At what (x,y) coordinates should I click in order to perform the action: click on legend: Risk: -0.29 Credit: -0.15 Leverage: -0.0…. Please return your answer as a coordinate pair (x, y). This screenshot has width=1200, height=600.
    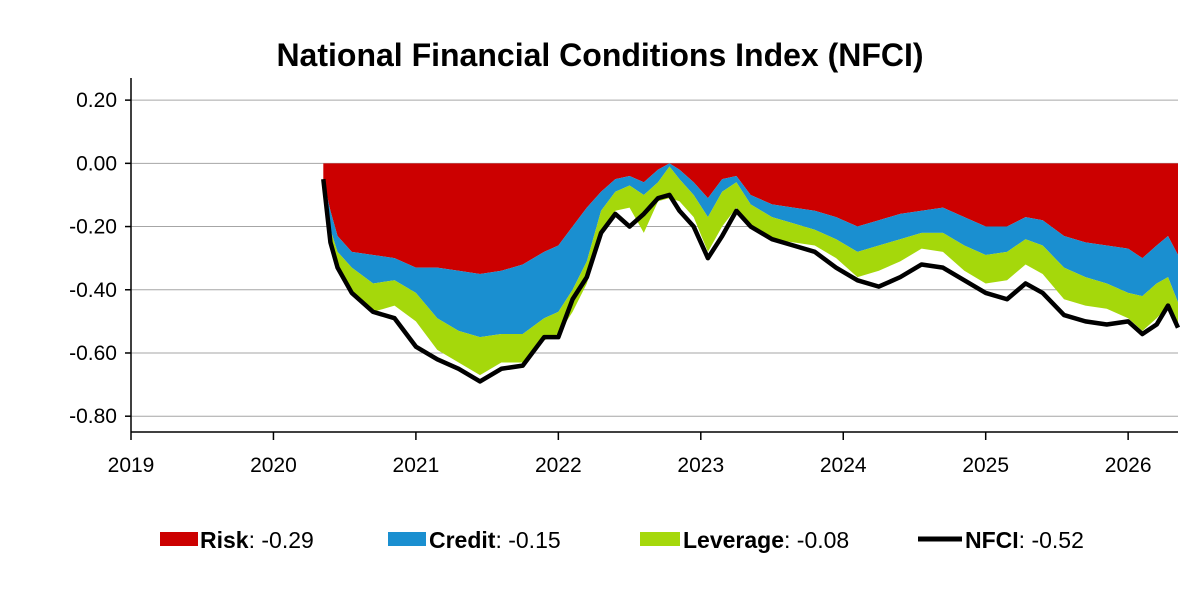
    Looking at the image, I should click on (622, 540).